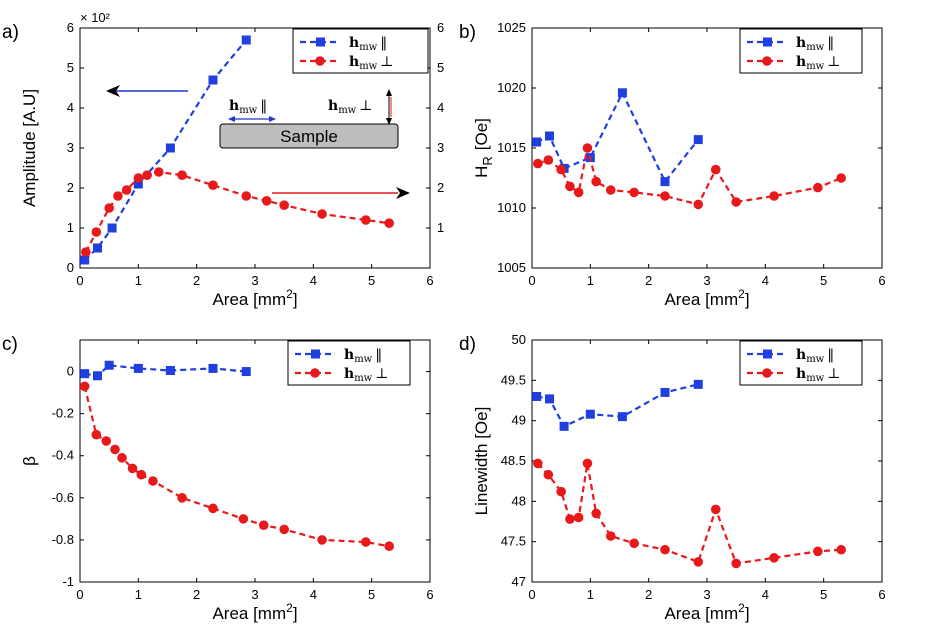 The width and height of the screenshot is (927, 639). I want to click on x-tick-label: 2, so click(648, 594).